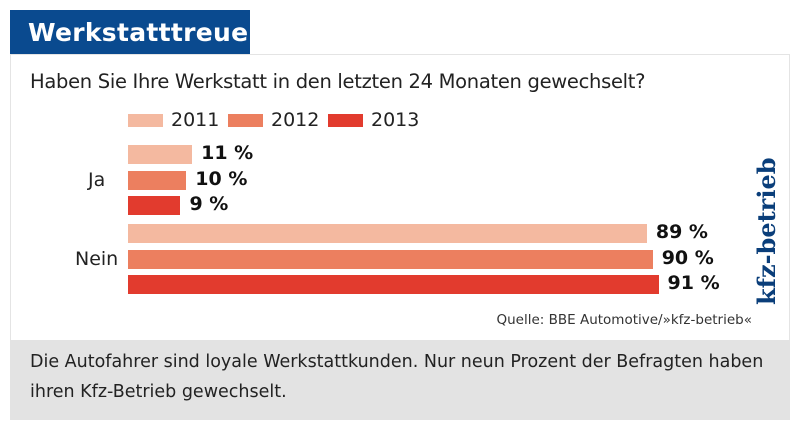 The width and height of the screenshot is (800, 430). I want to click on bar-nein-2011, so click(387, 233).